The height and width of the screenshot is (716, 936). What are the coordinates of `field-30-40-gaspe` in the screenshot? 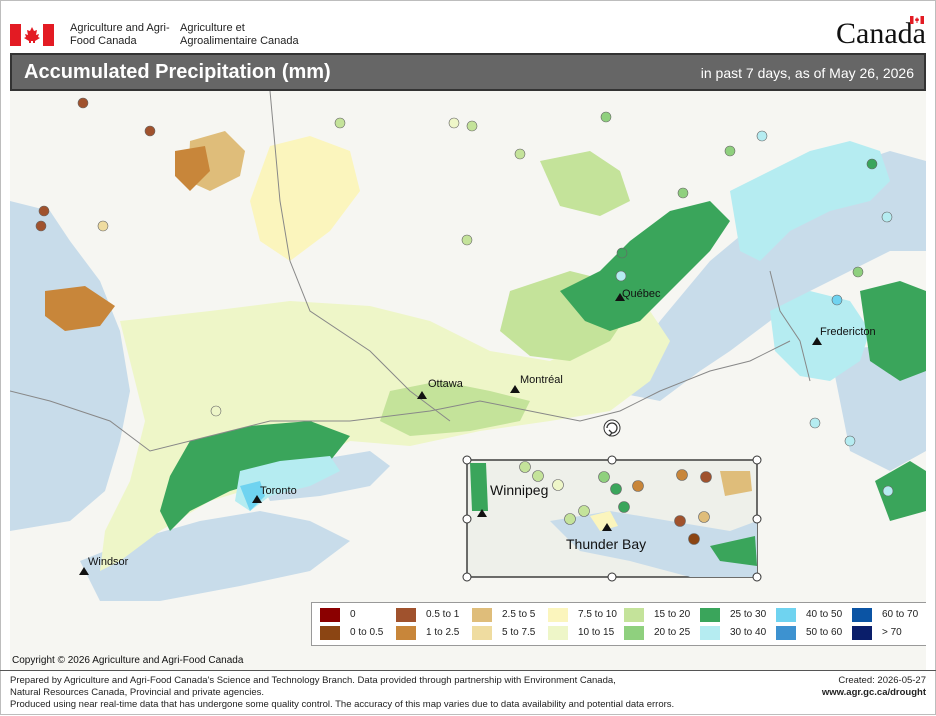 It's located at (810, 201).